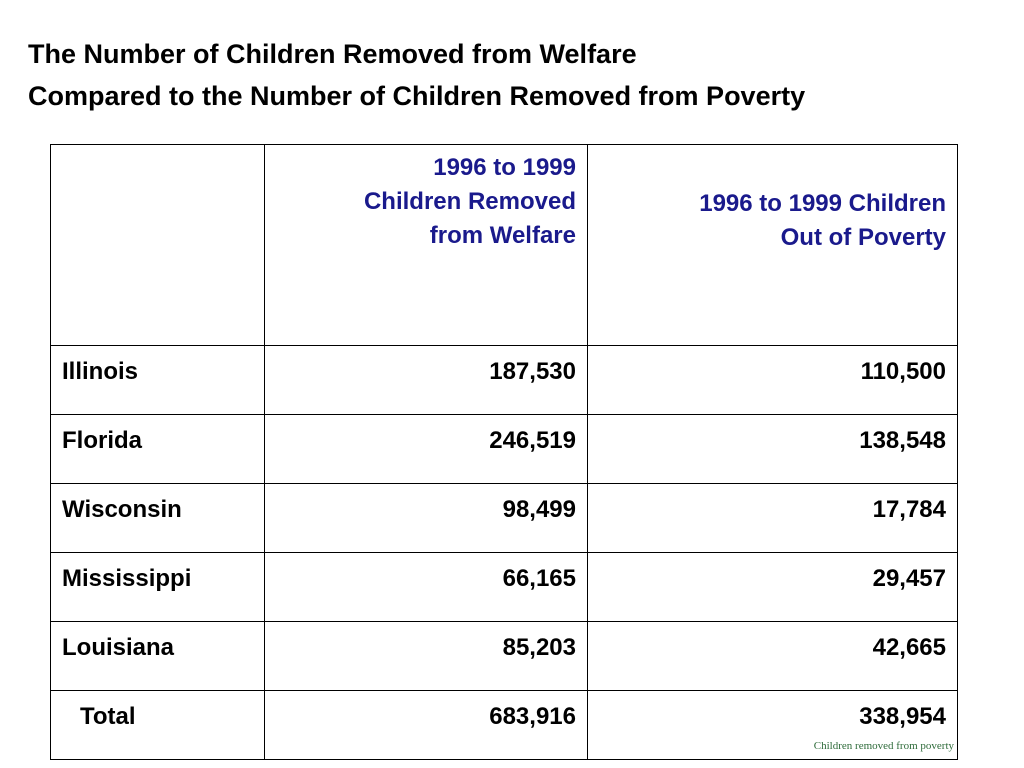 This screenshot has height=768, width=1024. I want to click on total-label: Total, so click(108, 716).